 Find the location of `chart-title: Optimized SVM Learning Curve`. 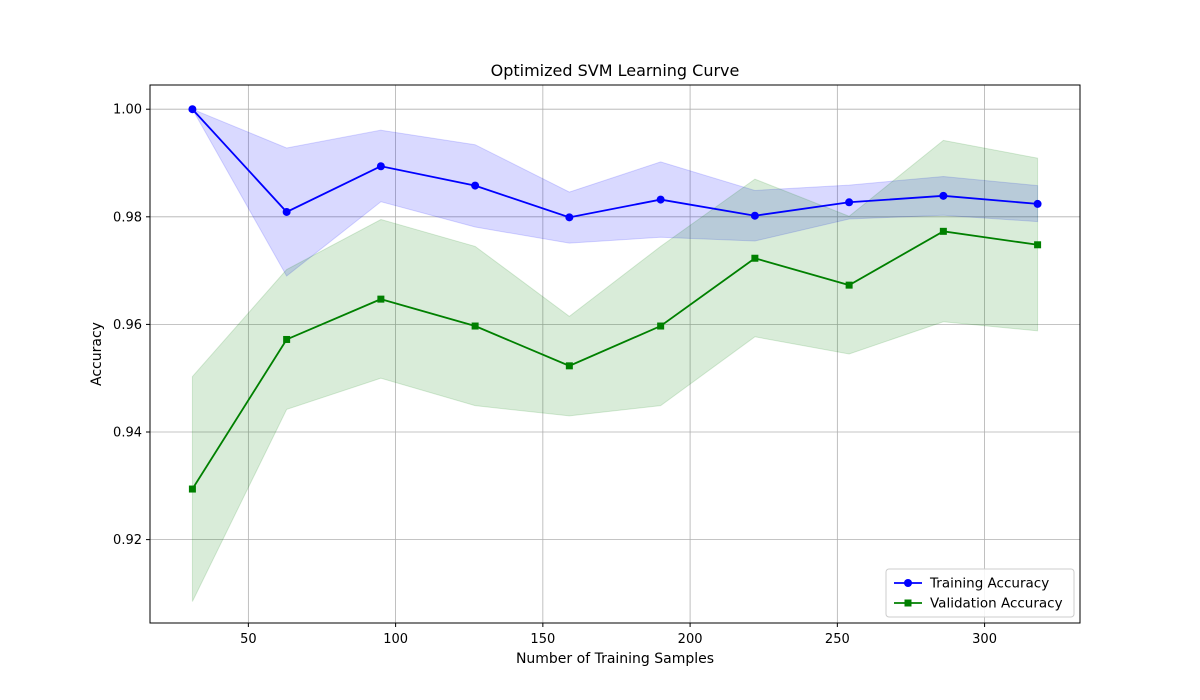

chart-title: Optimized SVM Learning Curve is located at coordinates (615, 70).